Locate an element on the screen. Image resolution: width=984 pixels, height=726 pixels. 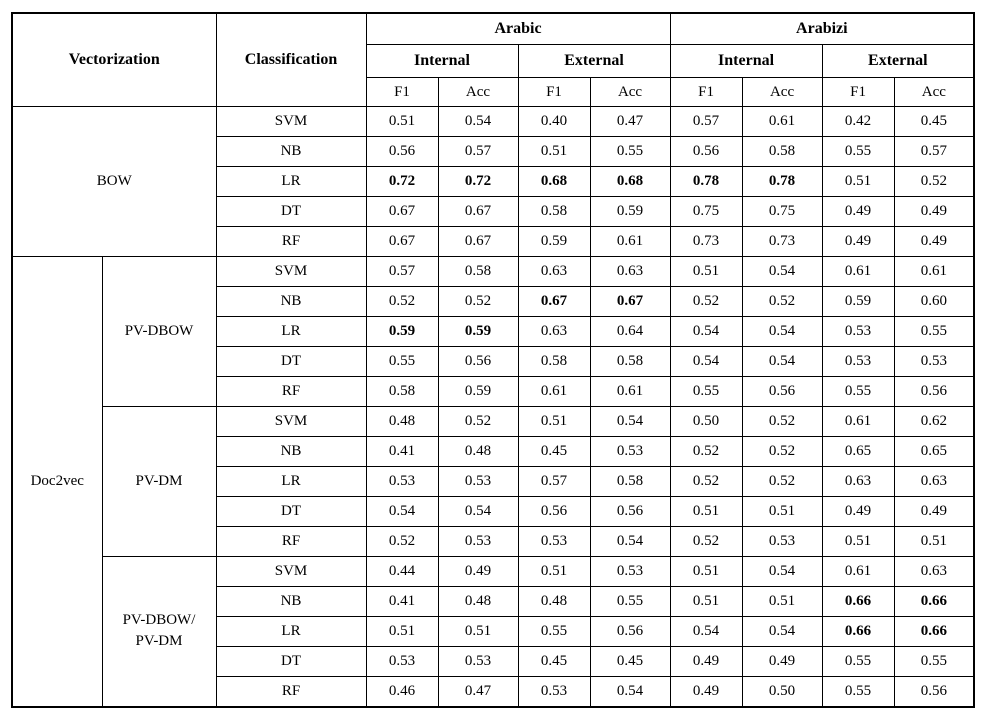
metric-value-cell: 0.75 is located at coordinates (782, 211).